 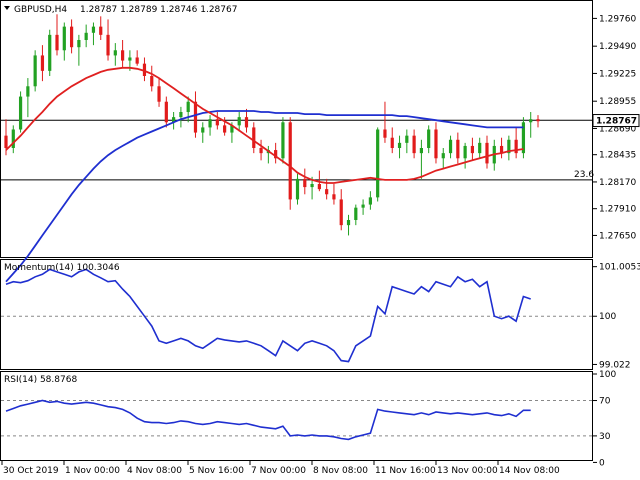 What do you see at coordinates (617, 129) in the screenshot?
I see `price-tick-label: 1.28690` at bounding box center [617, 129].